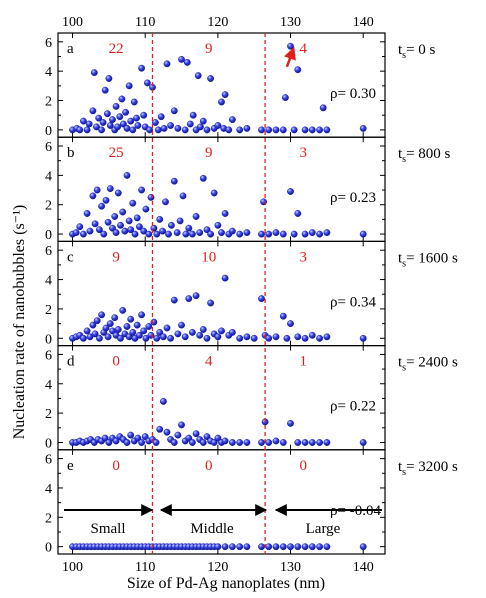 This screenshot has height=598, width=486. I want to click on y-tick-label: 2, so click(48, 102).